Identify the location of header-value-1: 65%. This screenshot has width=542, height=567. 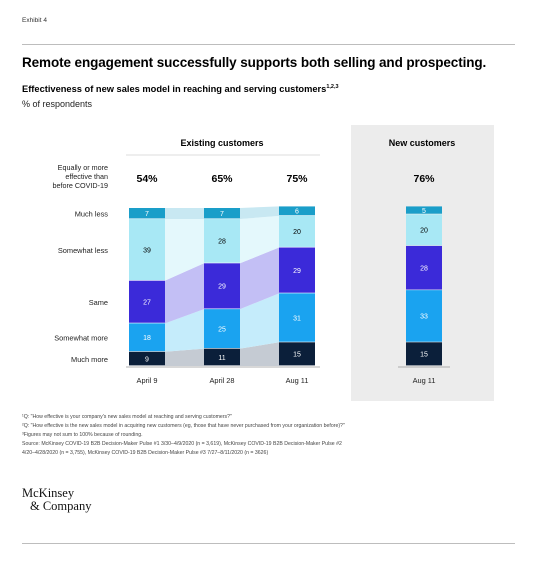
(222, 179).